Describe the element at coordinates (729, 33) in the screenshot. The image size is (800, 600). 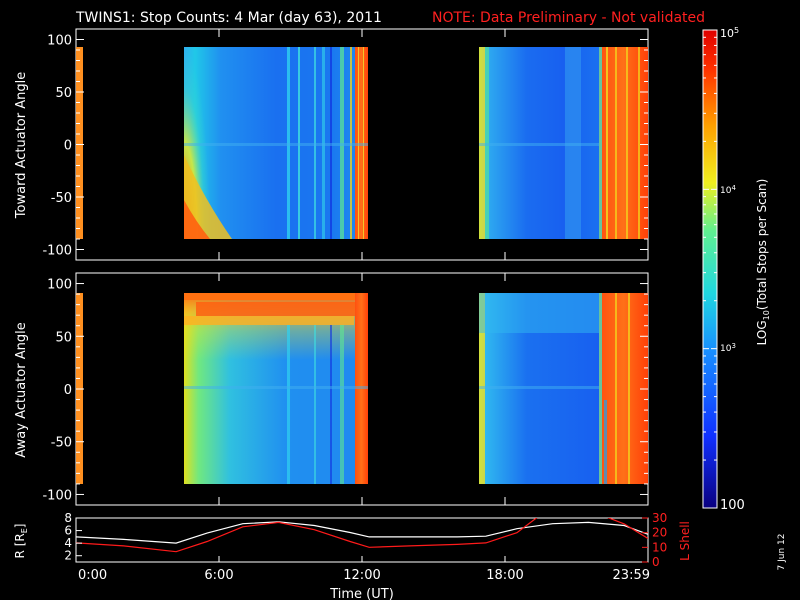
I see `colorbar-top-label: 105` at that location.